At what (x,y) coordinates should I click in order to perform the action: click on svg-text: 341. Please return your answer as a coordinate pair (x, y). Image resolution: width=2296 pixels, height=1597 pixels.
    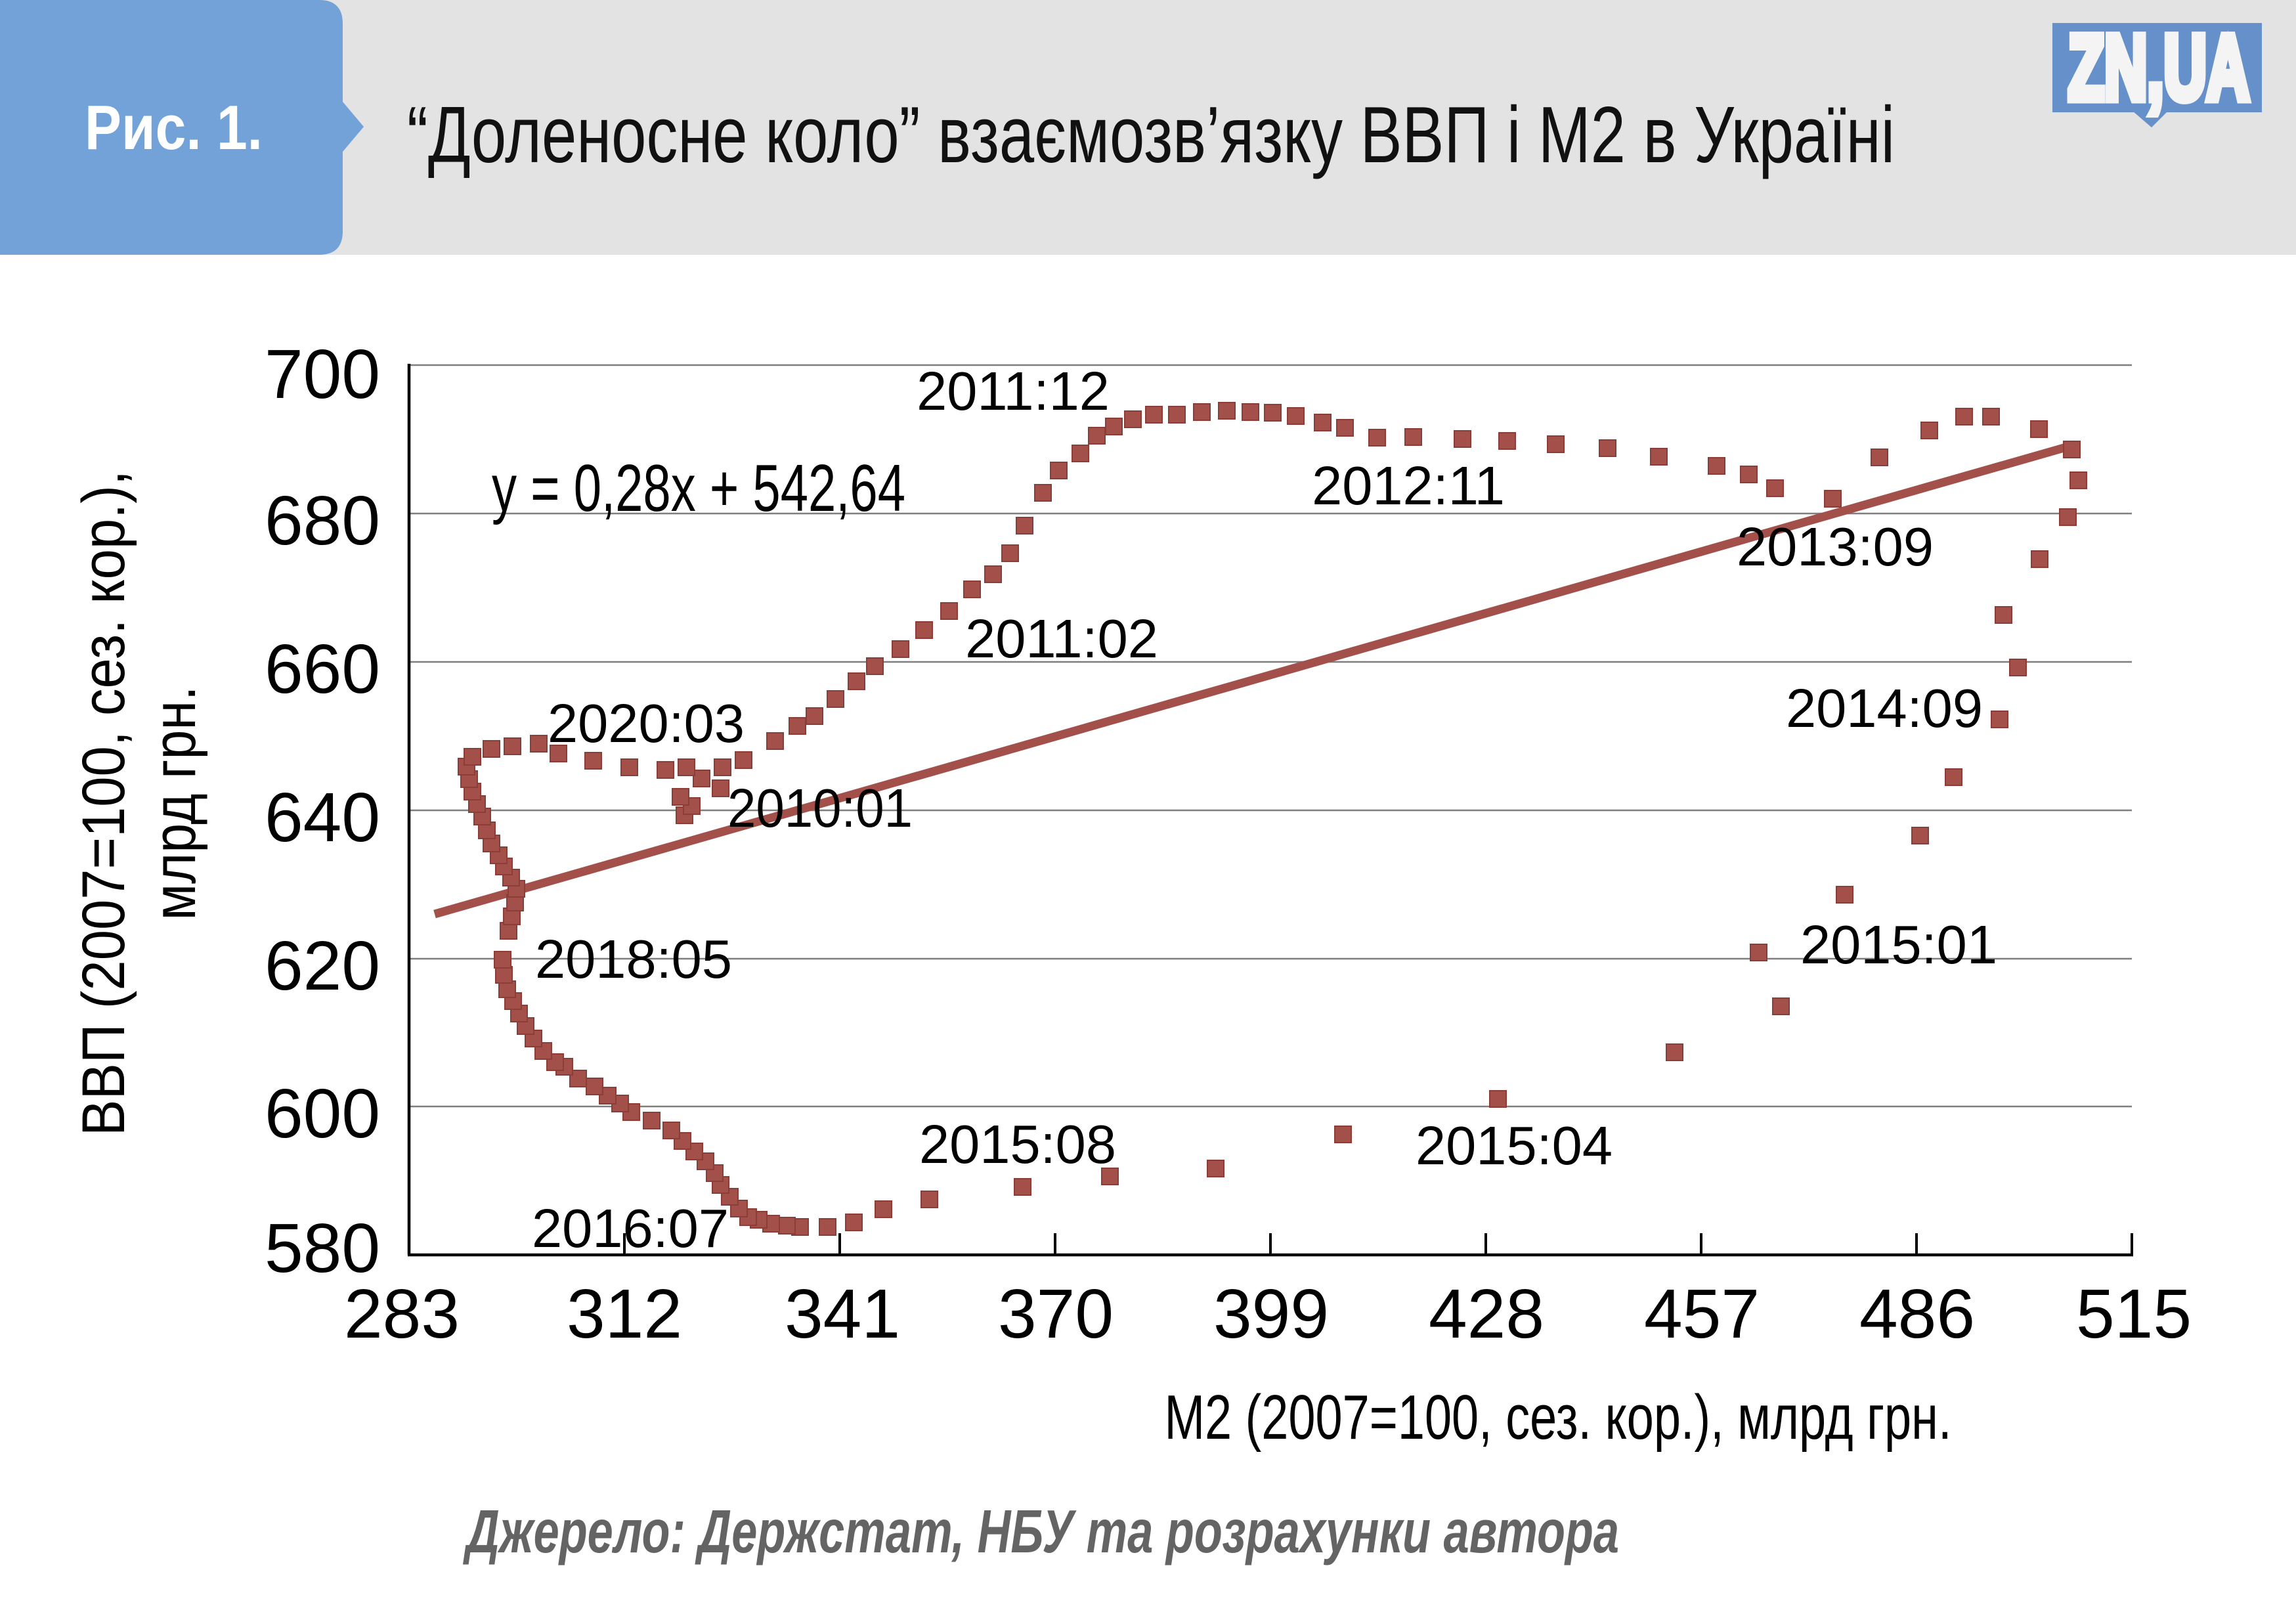
    Looking at the image, I should click on (842, 1314).